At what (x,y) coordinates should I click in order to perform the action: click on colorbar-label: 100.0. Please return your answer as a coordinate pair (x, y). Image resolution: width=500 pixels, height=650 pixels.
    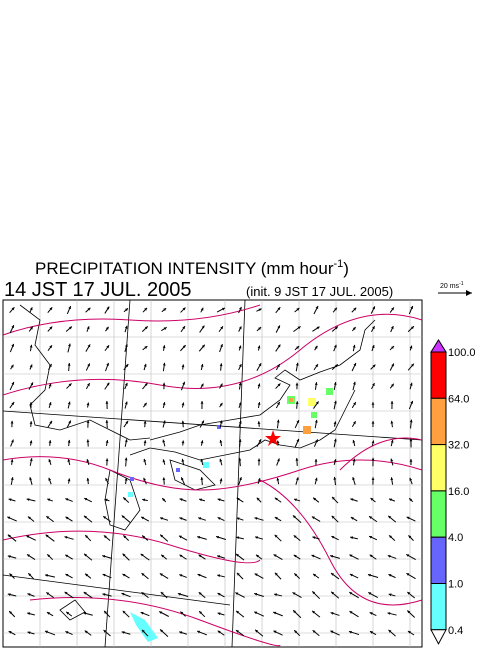
    Looking at the image, I should click on (462, 353).